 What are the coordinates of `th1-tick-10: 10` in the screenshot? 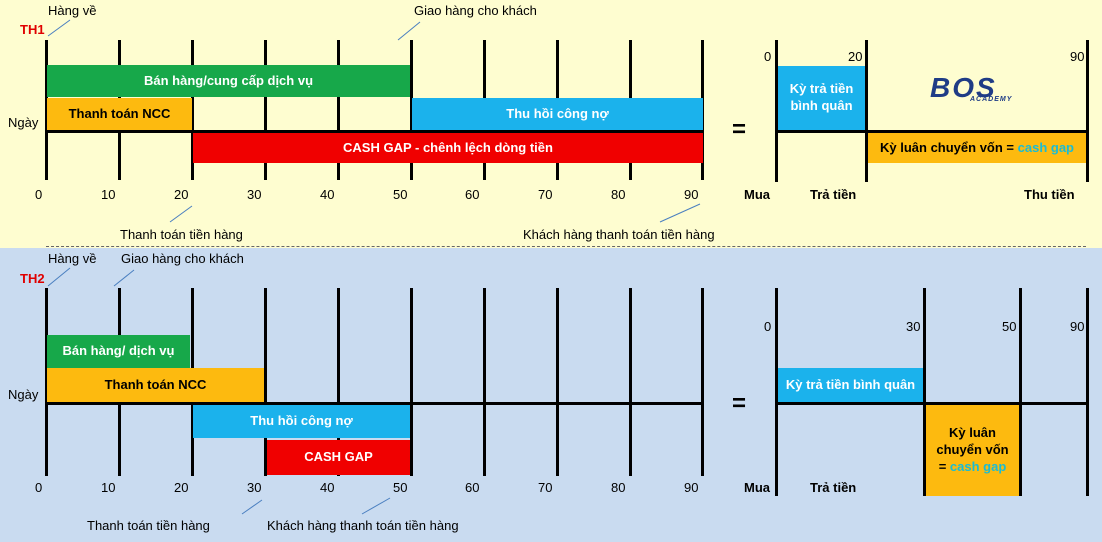 It's located at (108, 194).